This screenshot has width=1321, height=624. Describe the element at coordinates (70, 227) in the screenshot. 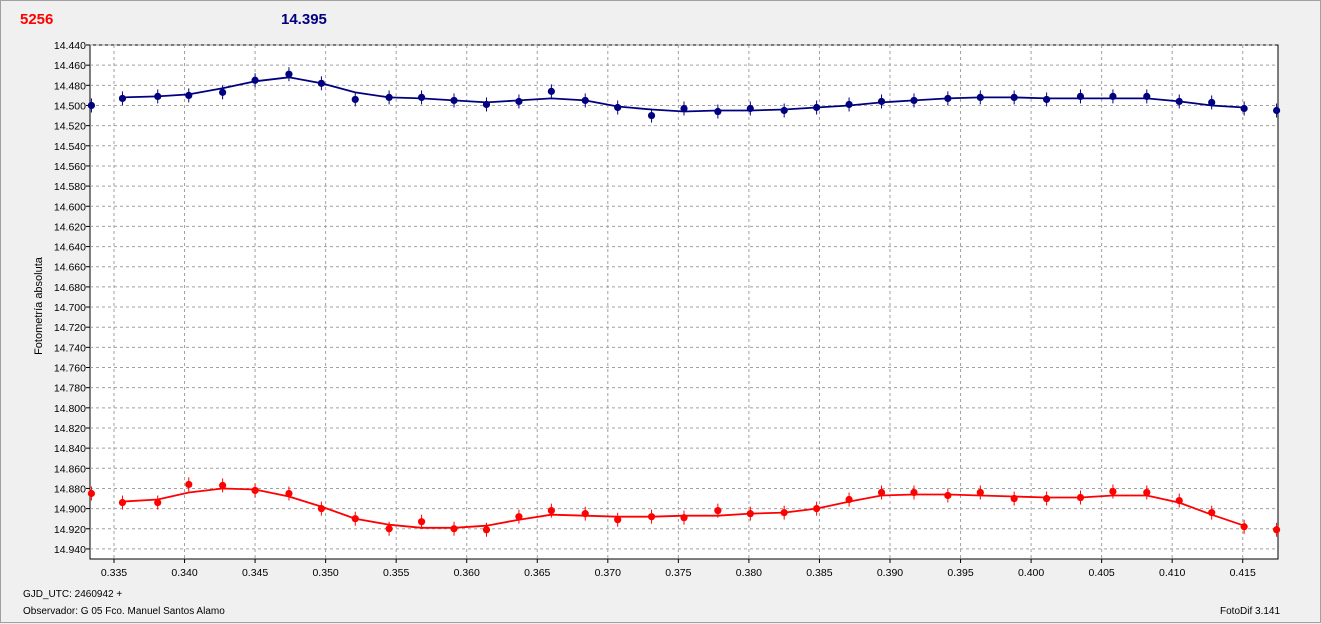

I see `y-tick-label: 14.620` at that location.